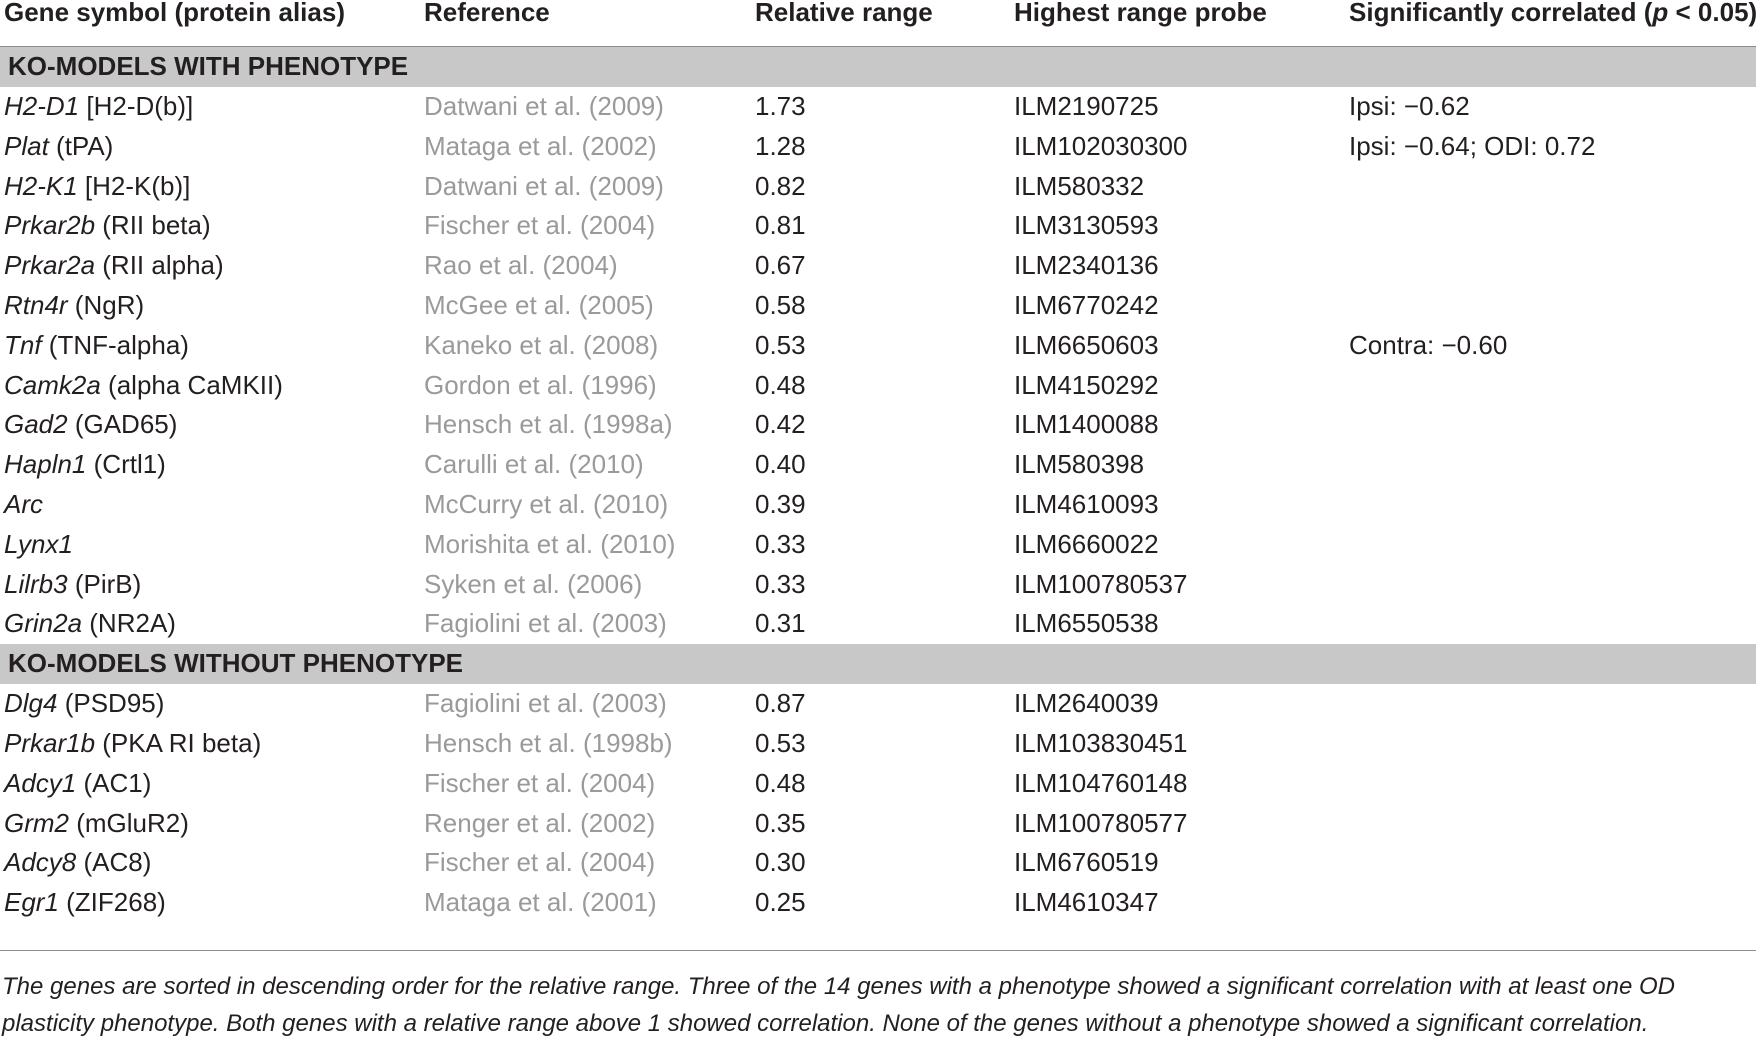 The height and width of the screenshot is (1042, 1756). I want to click on gene-symbol: Plat, so click(26, 145).